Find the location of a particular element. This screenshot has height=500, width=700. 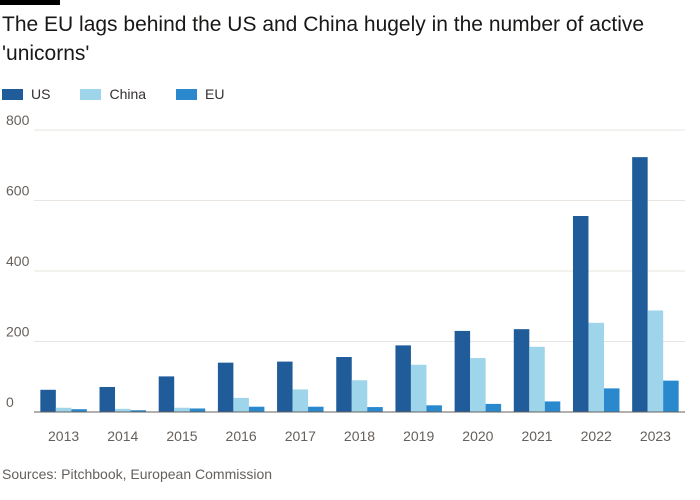

x-tick-label: 2020 is located at coordinates (477, 436).